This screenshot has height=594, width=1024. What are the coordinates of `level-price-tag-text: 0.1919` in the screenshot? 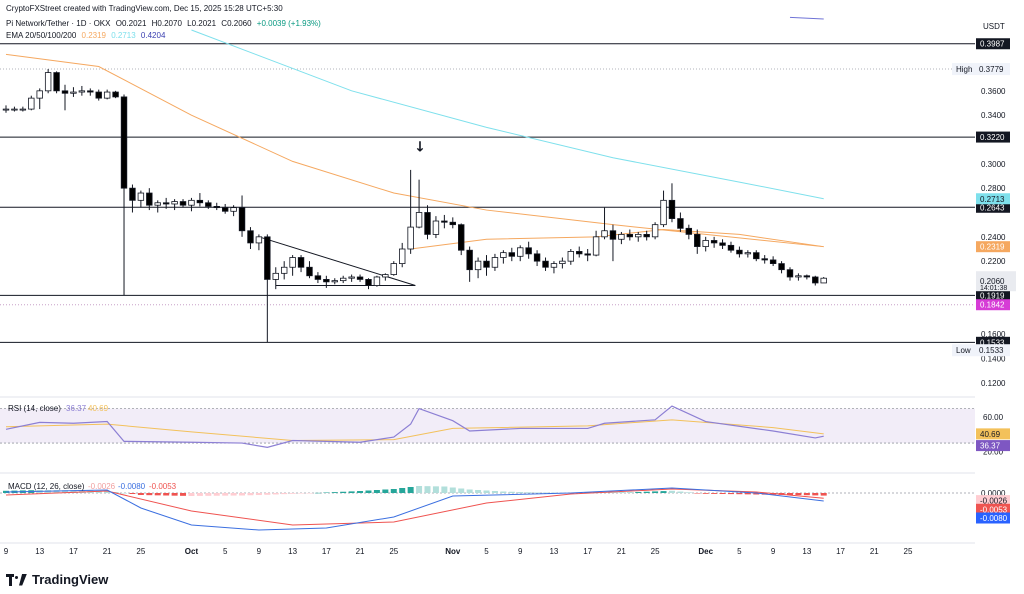 It's located at (992, 295).